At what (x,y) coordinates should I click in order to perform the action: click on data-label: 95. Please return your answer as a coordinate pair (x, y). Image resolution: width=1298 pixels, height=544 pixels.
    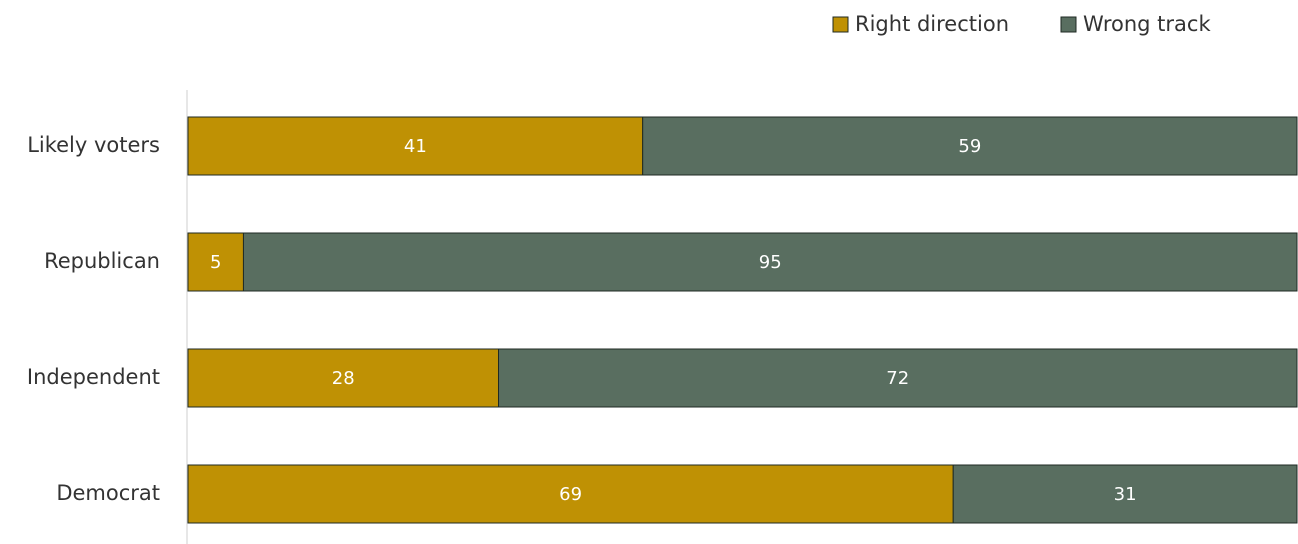
    Looking at the image, I should click on (770, 262).